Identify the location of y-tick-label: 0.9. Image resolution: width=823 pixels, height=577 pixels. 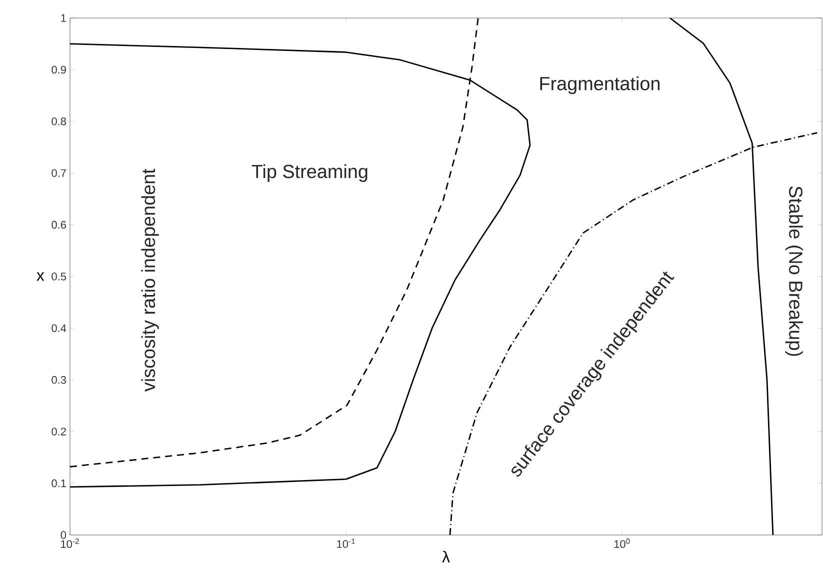
(59, 70).